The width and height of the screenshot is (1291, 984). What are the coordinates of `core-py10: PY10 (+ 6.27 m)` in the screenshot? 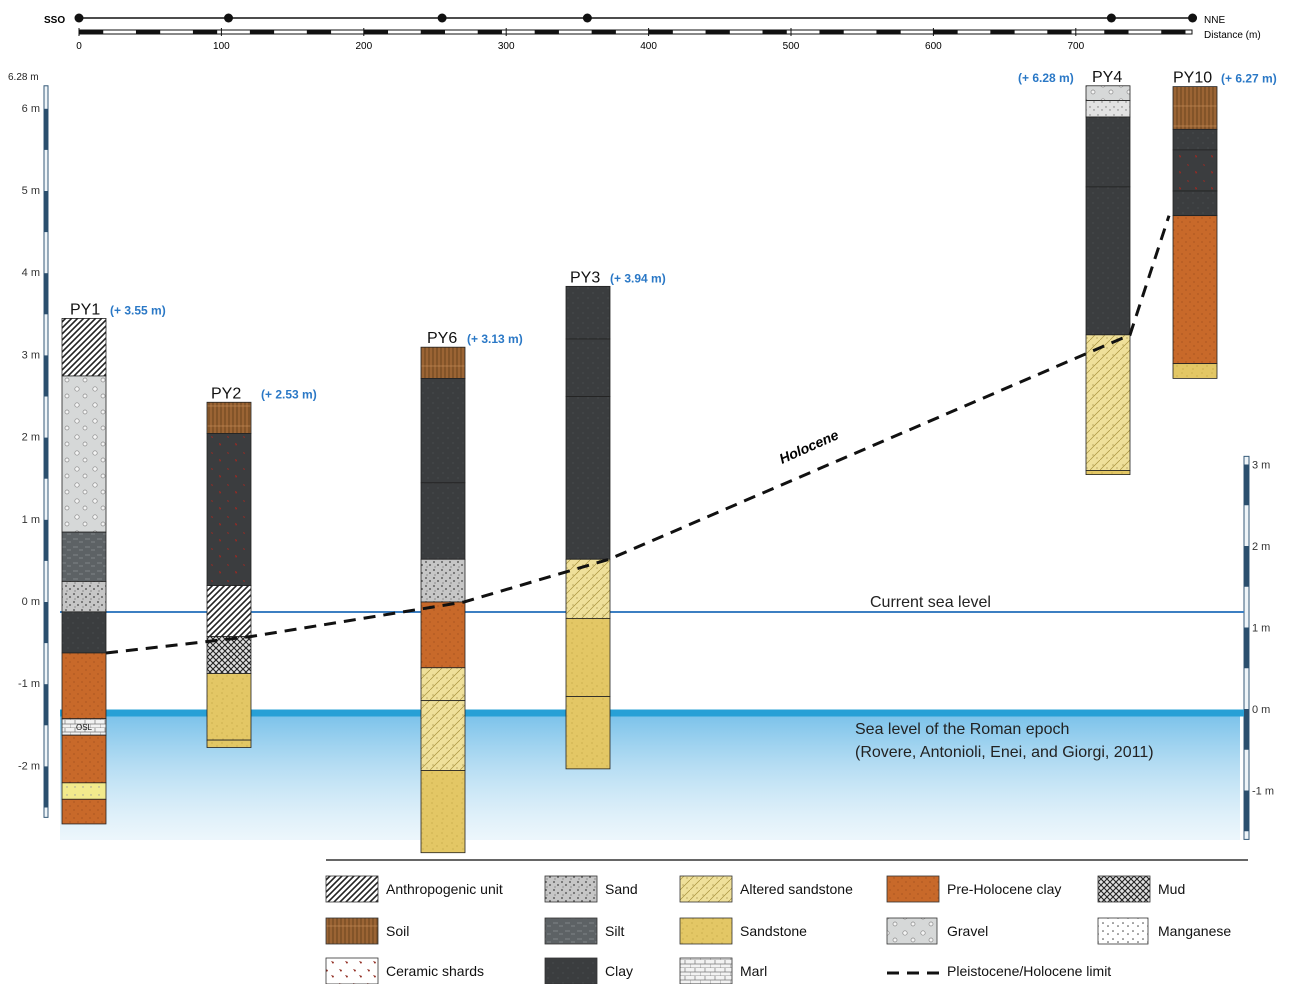 It's located at (1224, 224).